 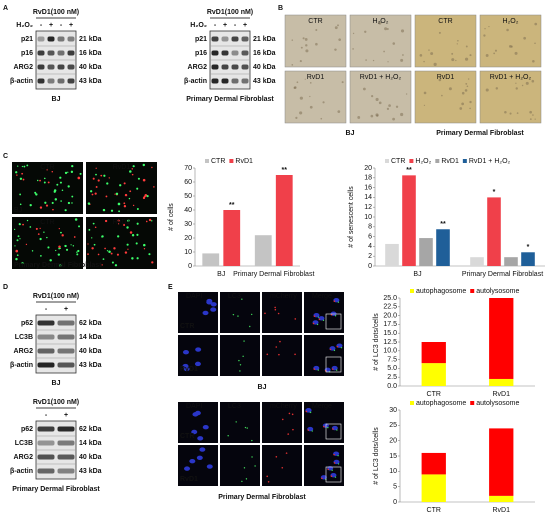 What do you see at coordinates (264, 81) in the screenshot?
I see `size-label: 43 kDa` at bounding box center [264, 81].